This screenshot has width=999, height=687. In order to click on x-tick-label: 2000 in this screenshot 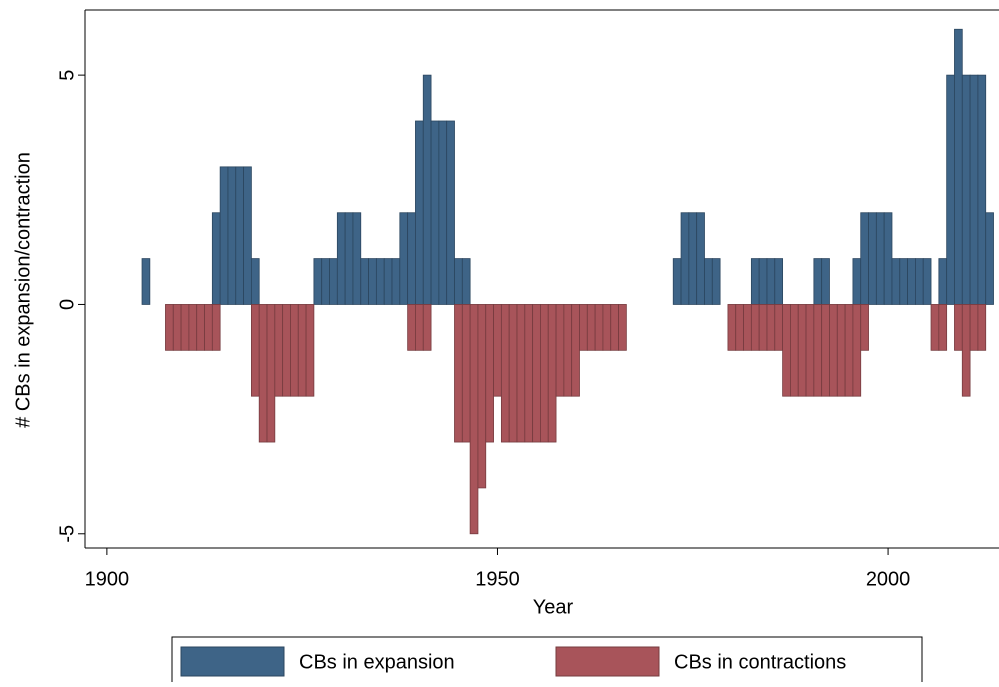, I will do `click(888, 579)`.